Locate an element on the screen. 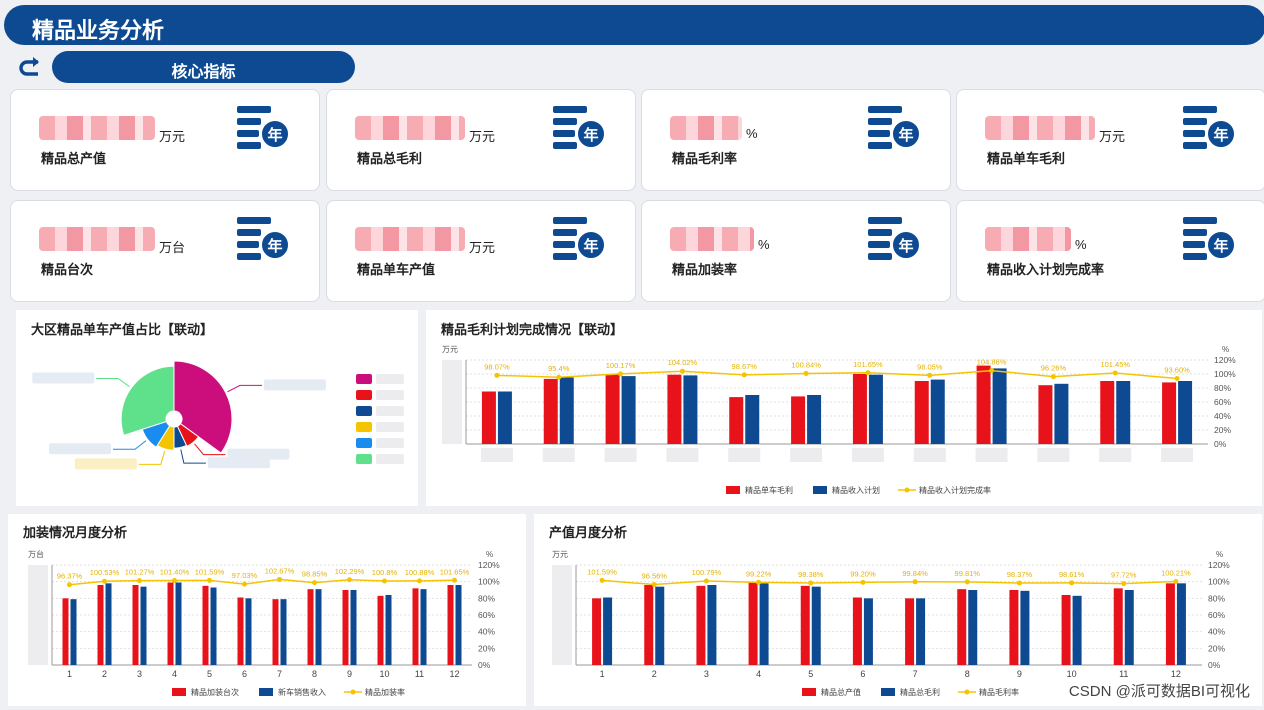 This screenshot has width=1264, height=710. kpi-card: % 精品收入计划完成率 年 is located at coordinates (1110, 251).